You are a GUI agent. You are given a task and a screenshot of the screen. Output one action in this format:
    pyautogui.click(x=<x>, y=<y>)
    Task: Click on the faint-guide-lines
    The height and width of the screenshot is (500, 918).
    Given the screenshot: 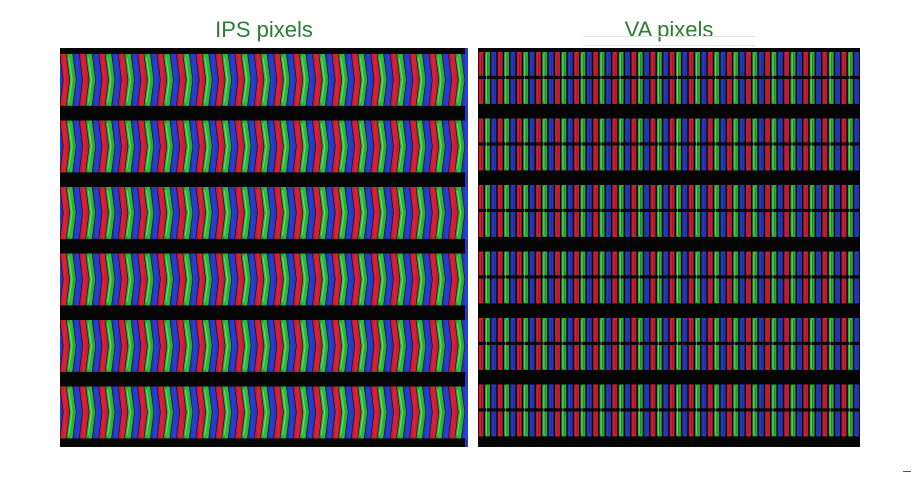 What is the action you would take?
    pyautogui.click(x=669, y=41)
    